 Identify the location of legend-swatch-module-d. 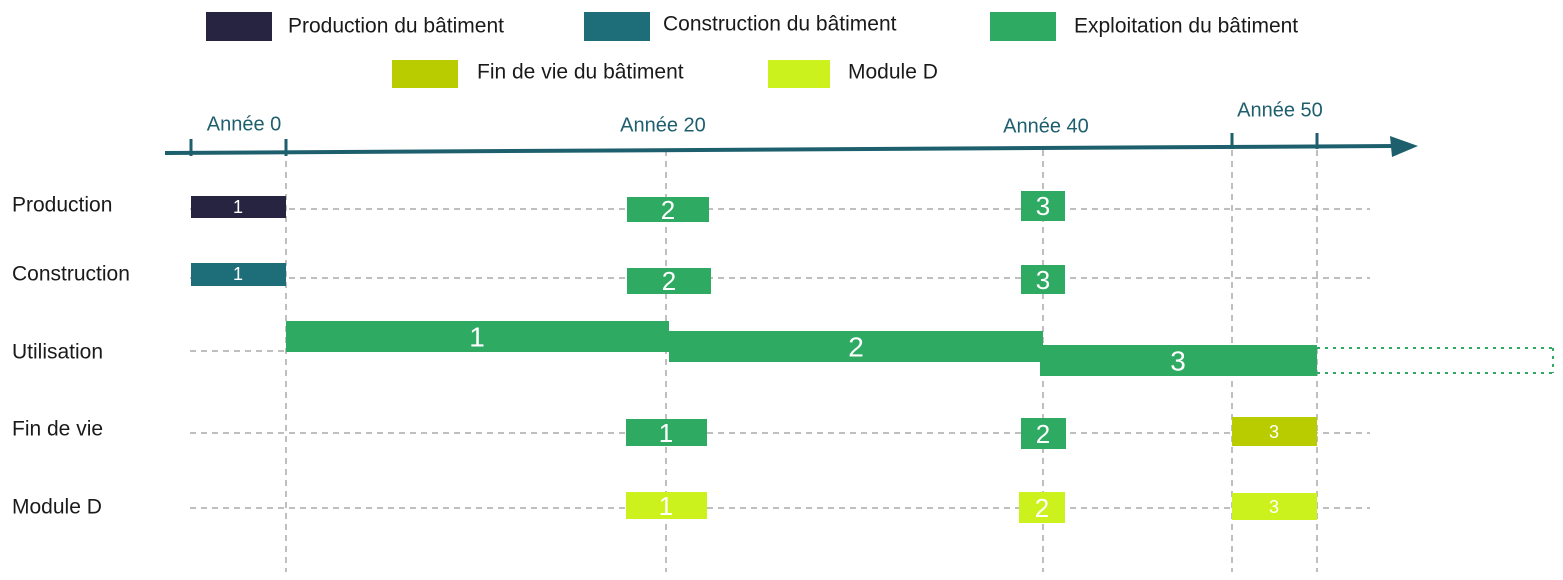
(799, 74).